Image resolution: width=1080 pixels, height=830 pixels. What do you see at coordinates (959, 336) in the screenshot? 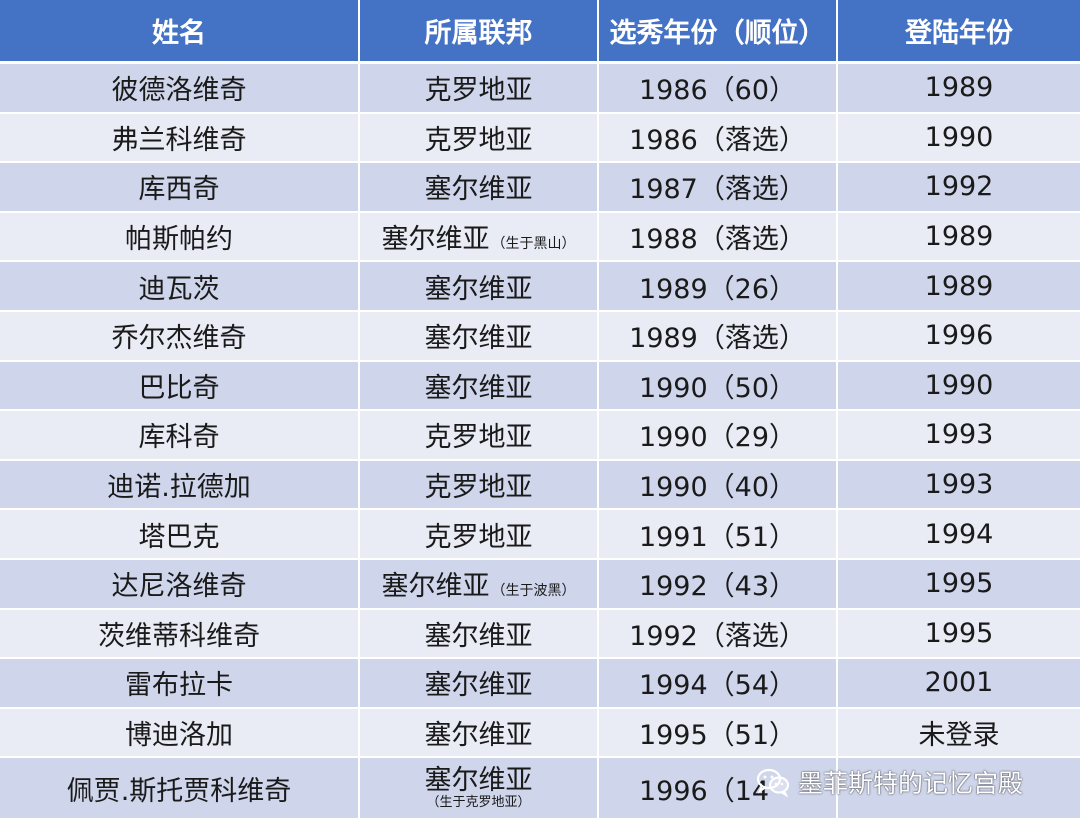
I see `cell-arrival: 1996` at bounding box center [959, 336].